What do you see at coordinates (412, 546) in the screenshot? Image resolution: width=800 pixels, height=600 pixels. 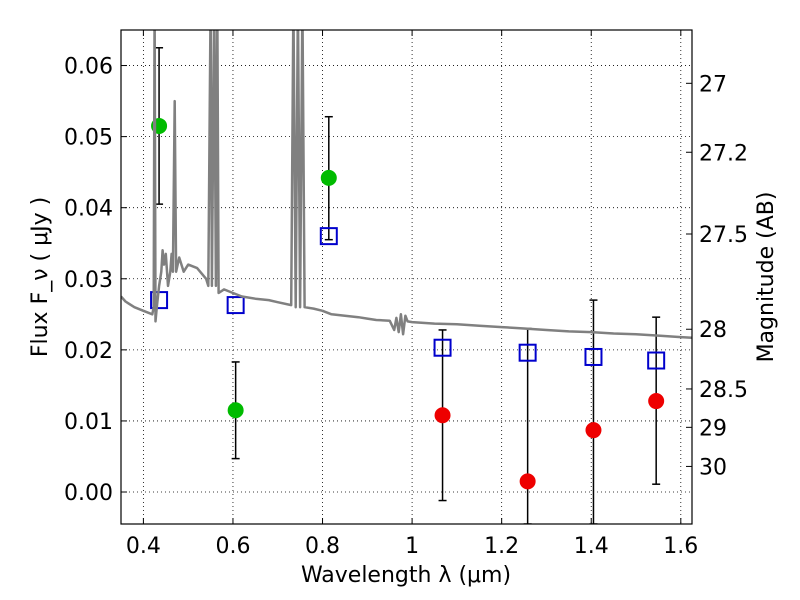 I see `x-tick-label: 1` at bounding box center [412, 546].